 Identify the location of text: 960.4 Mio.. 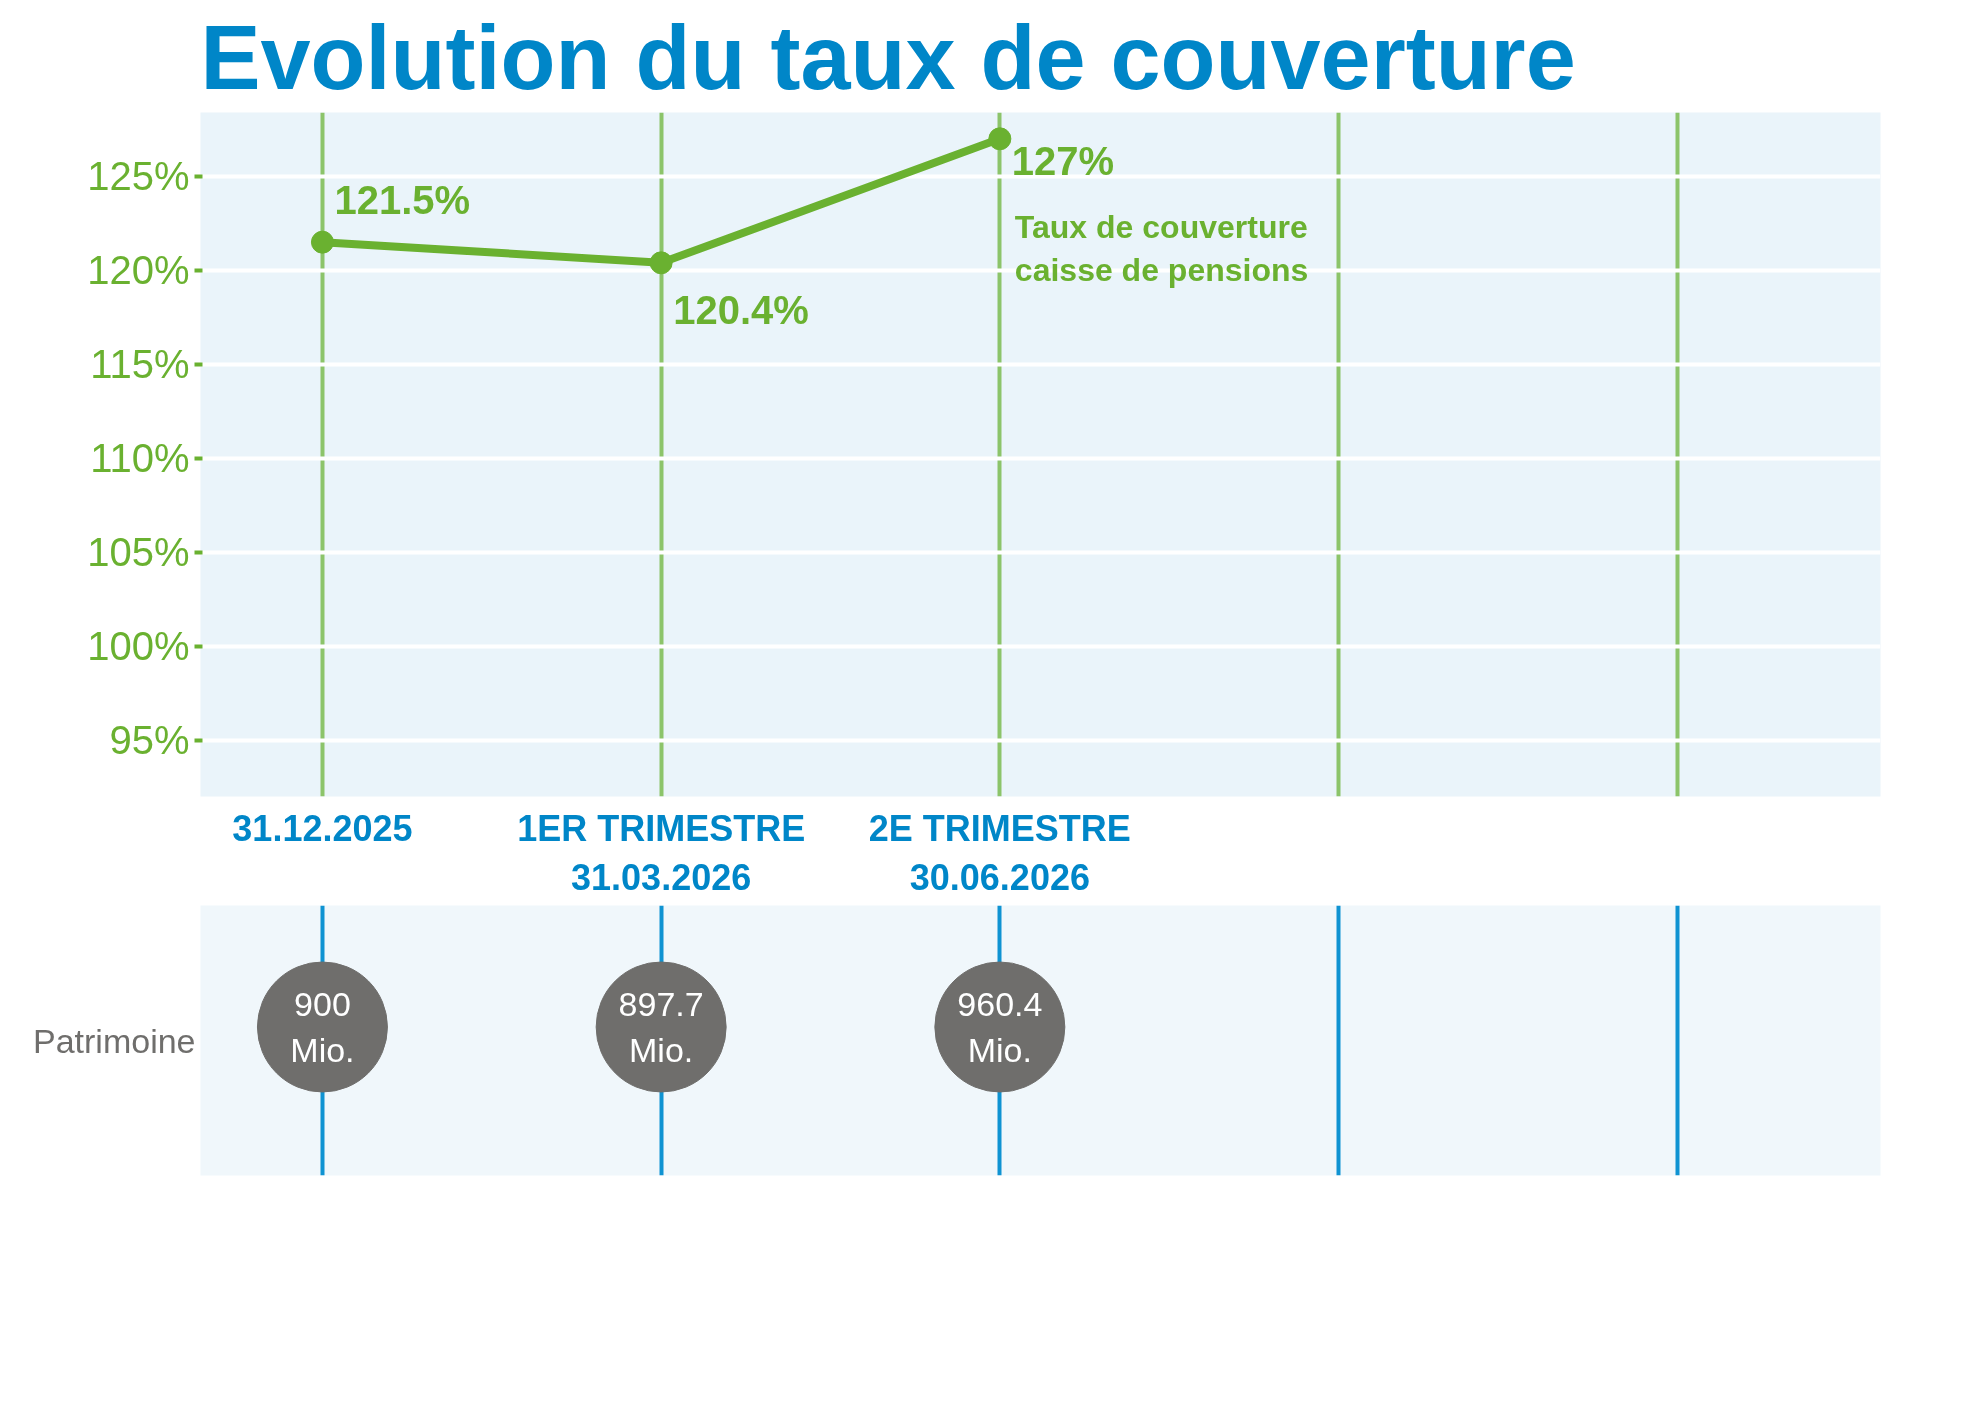
(1000, 1027).